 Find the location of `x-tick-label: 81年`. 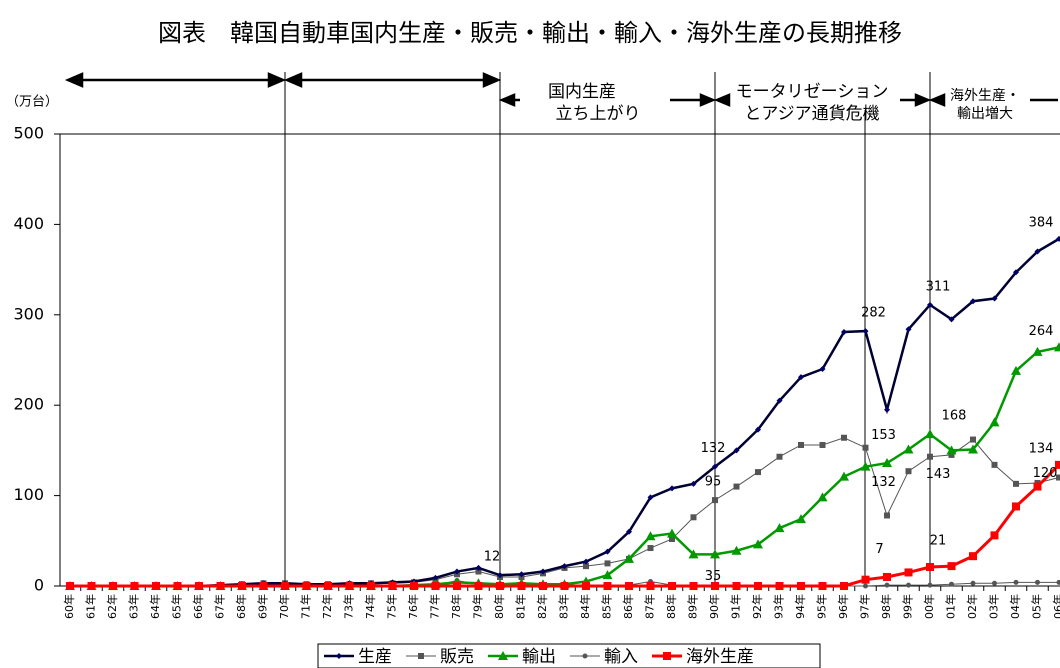

x-tick-label: 81年 is located at coordinates (521, 606).